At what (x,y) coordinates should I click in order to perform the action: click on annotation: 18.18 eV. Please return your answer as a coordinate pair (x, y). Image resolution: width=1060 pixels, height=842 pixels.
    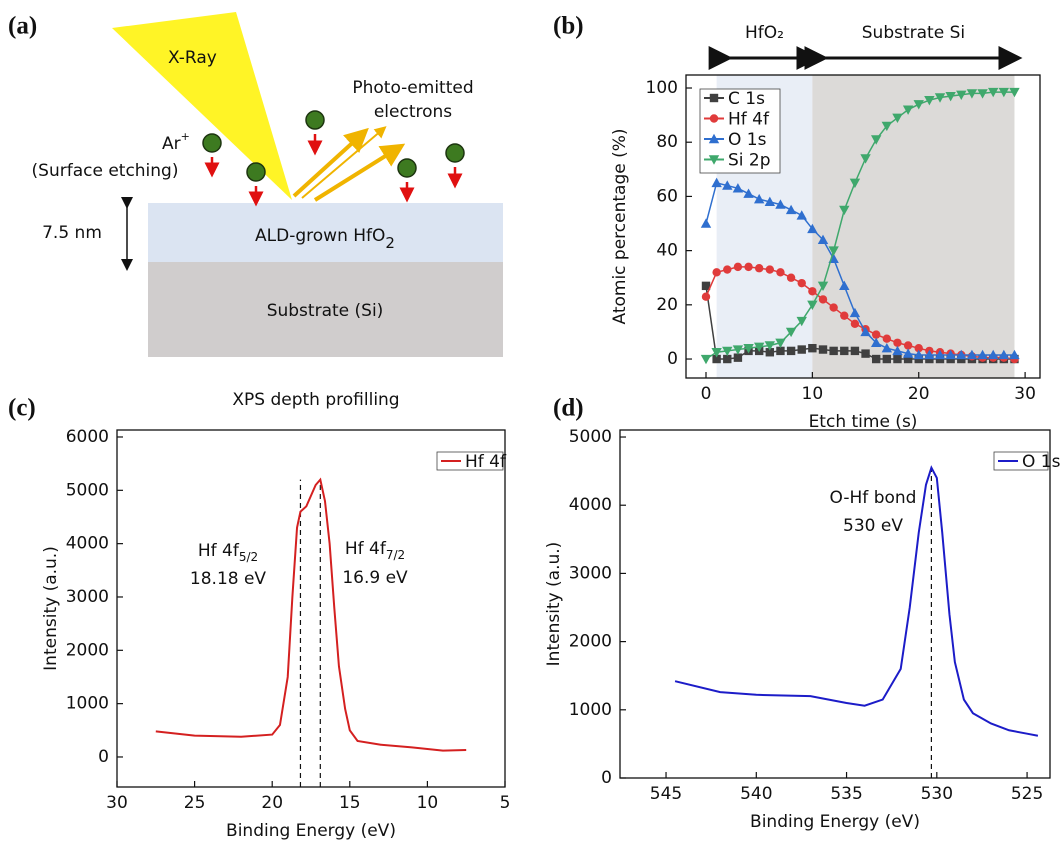
    Looking at the image, I should click on (228, 579).